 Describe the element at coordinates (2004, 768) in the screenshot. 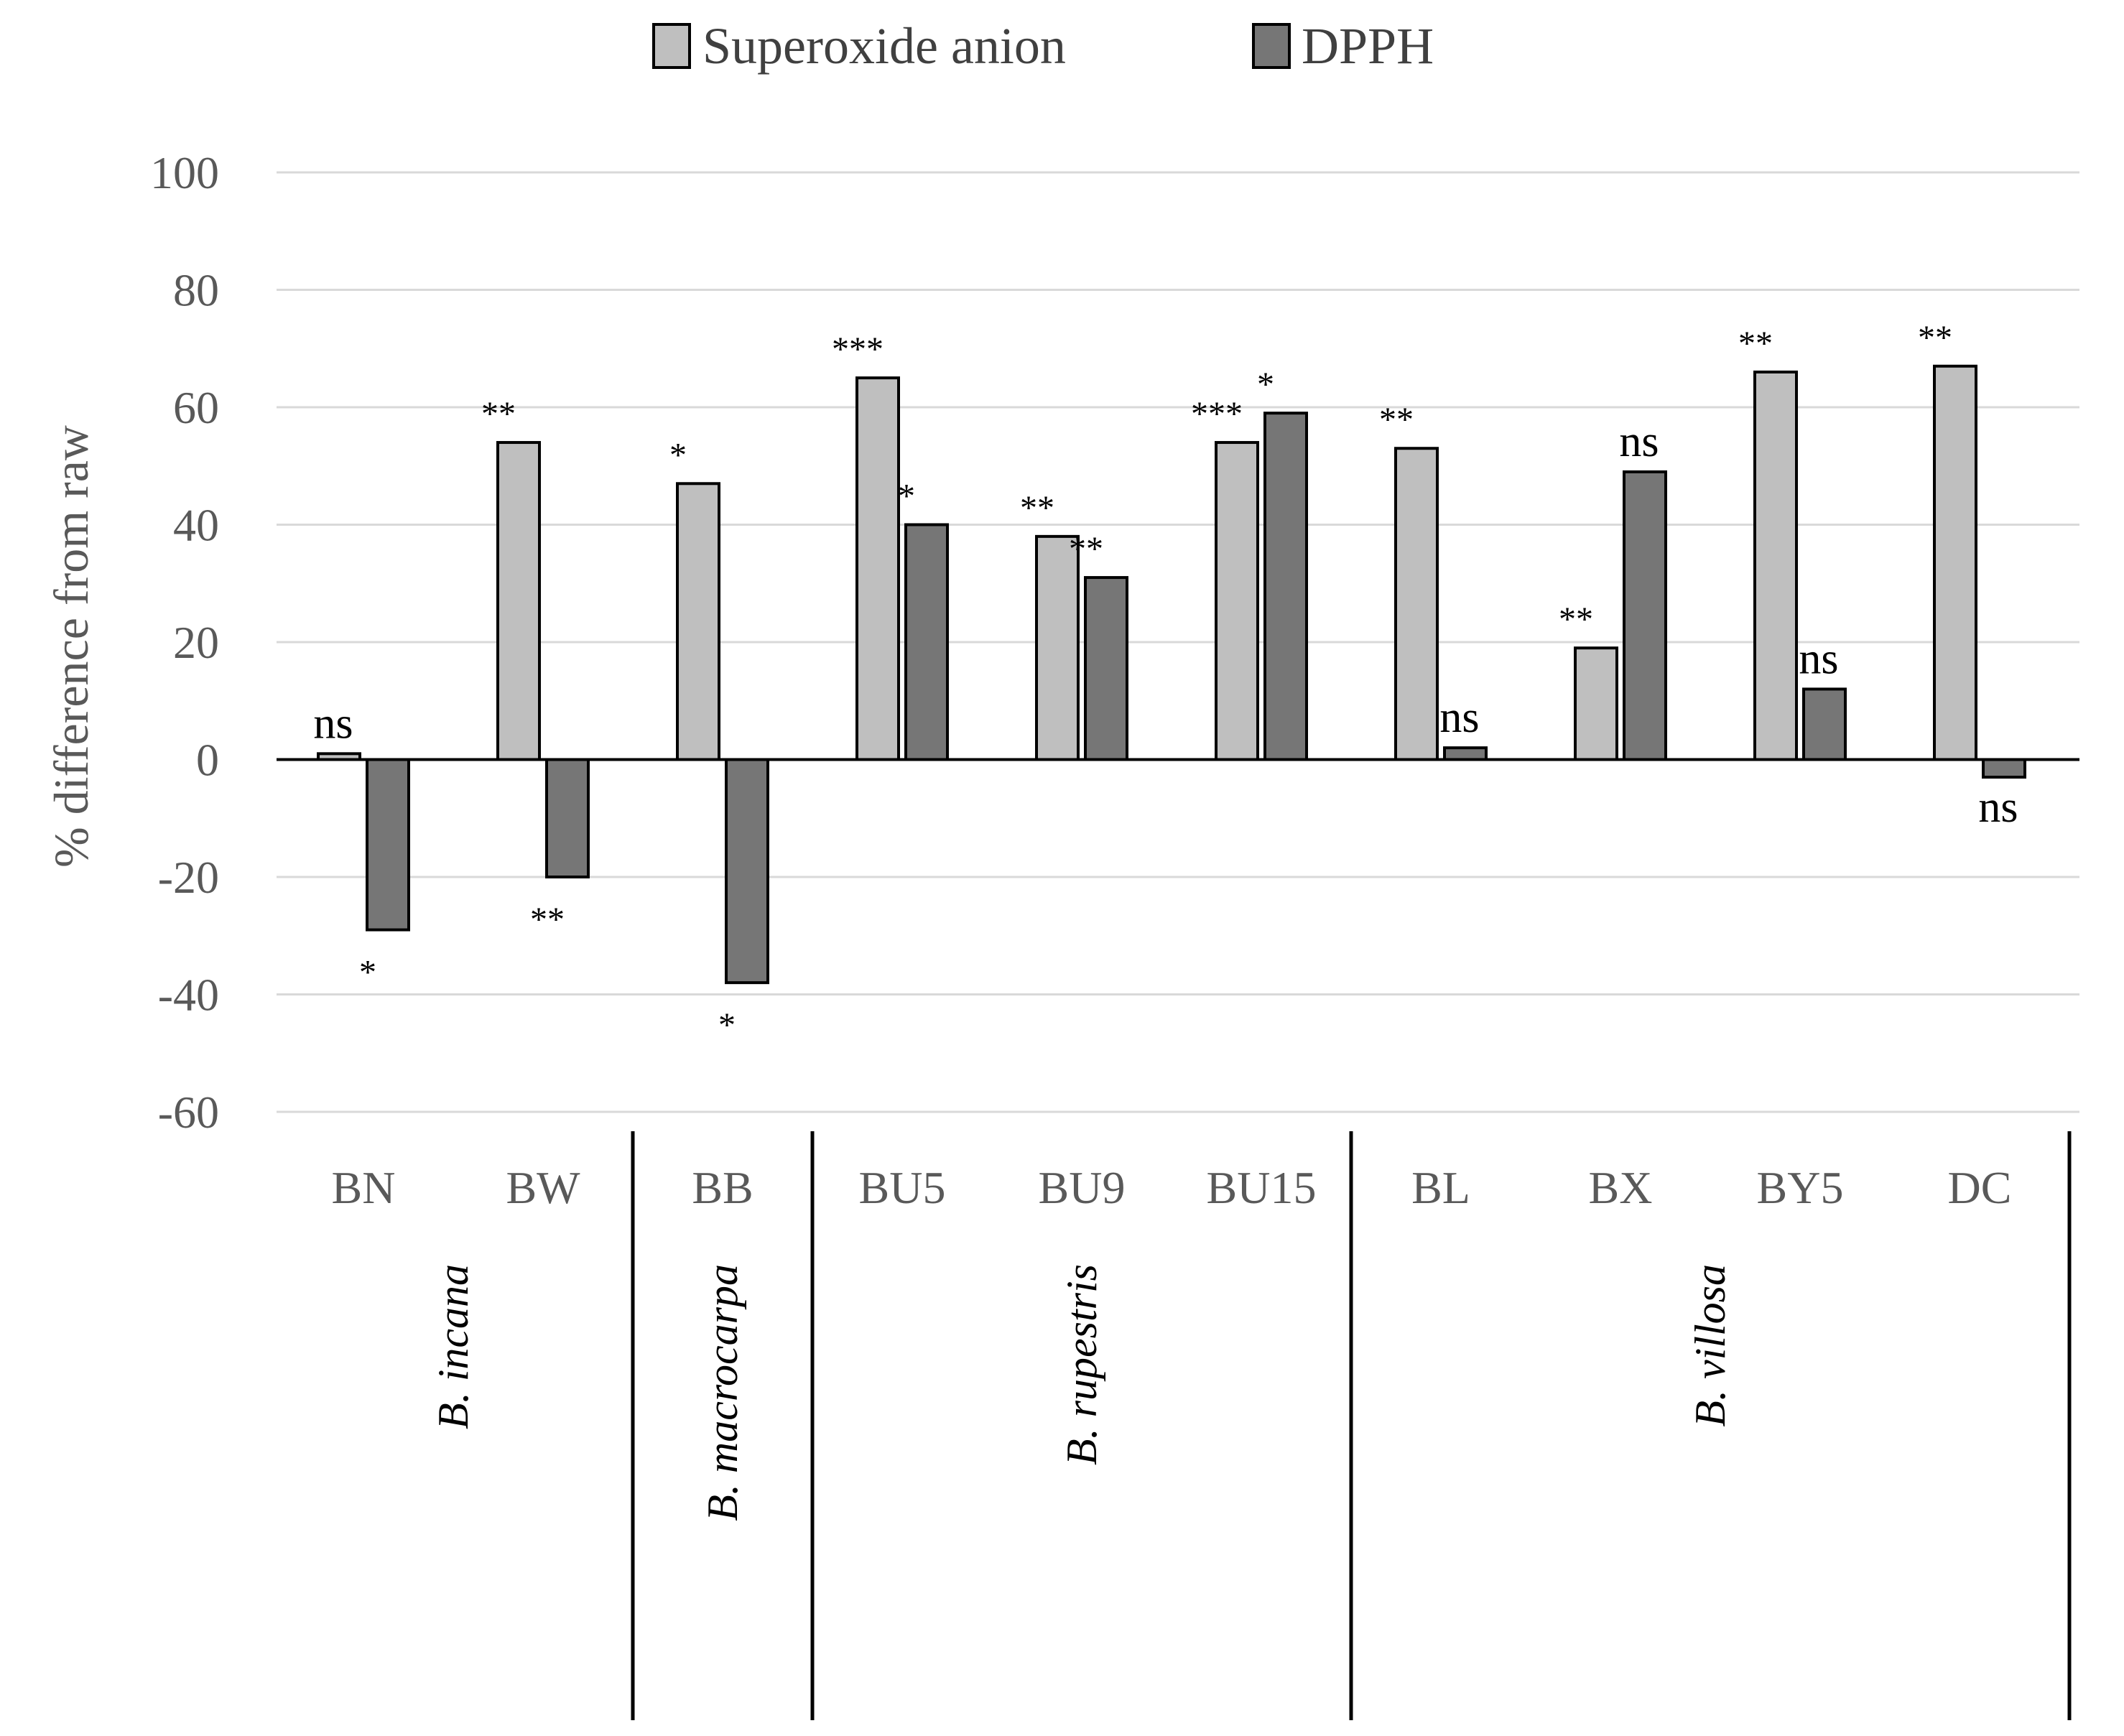

I see `bar-dpph-dc` at that location.